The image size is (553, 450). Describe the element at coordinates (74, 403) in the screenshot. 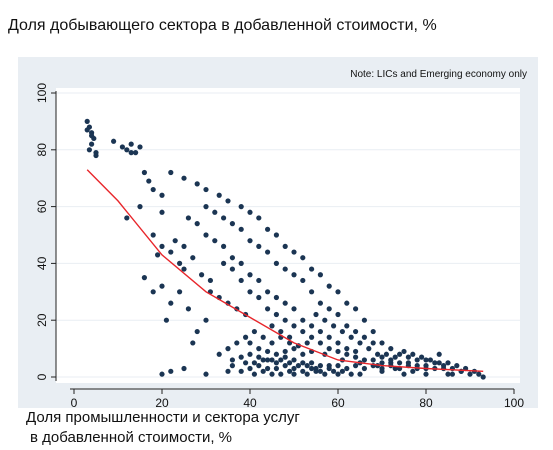

I see `x-tick-label: 0` at that location.